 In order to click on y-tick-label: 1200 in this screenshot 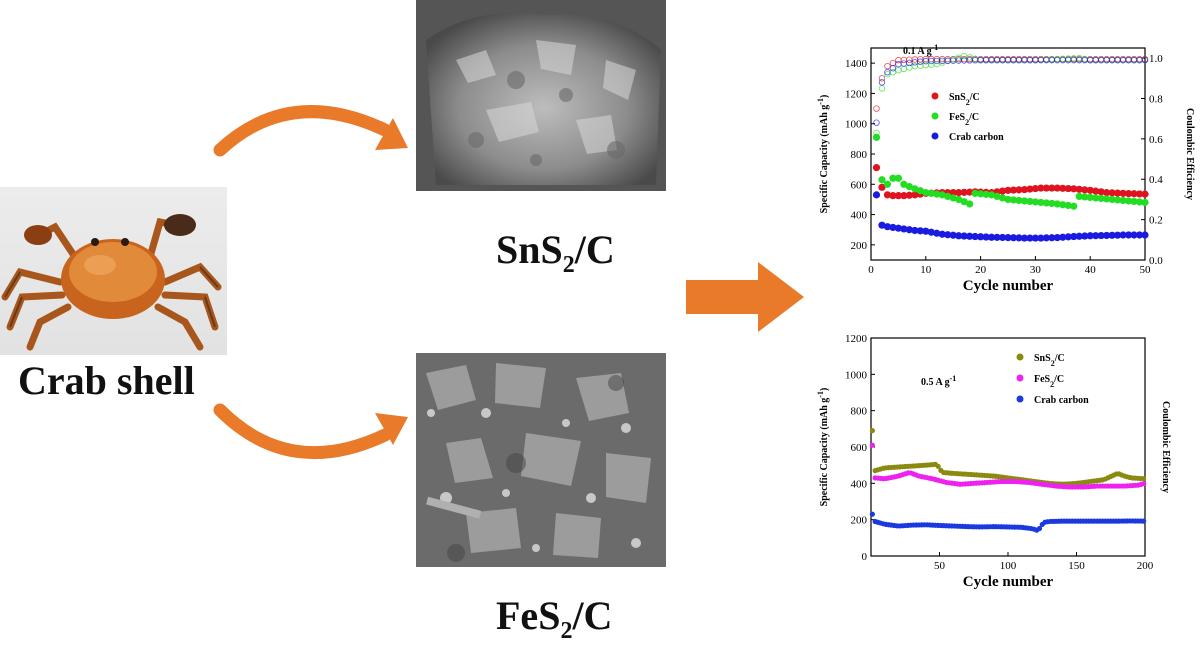, I will do `click(856, 94)`.